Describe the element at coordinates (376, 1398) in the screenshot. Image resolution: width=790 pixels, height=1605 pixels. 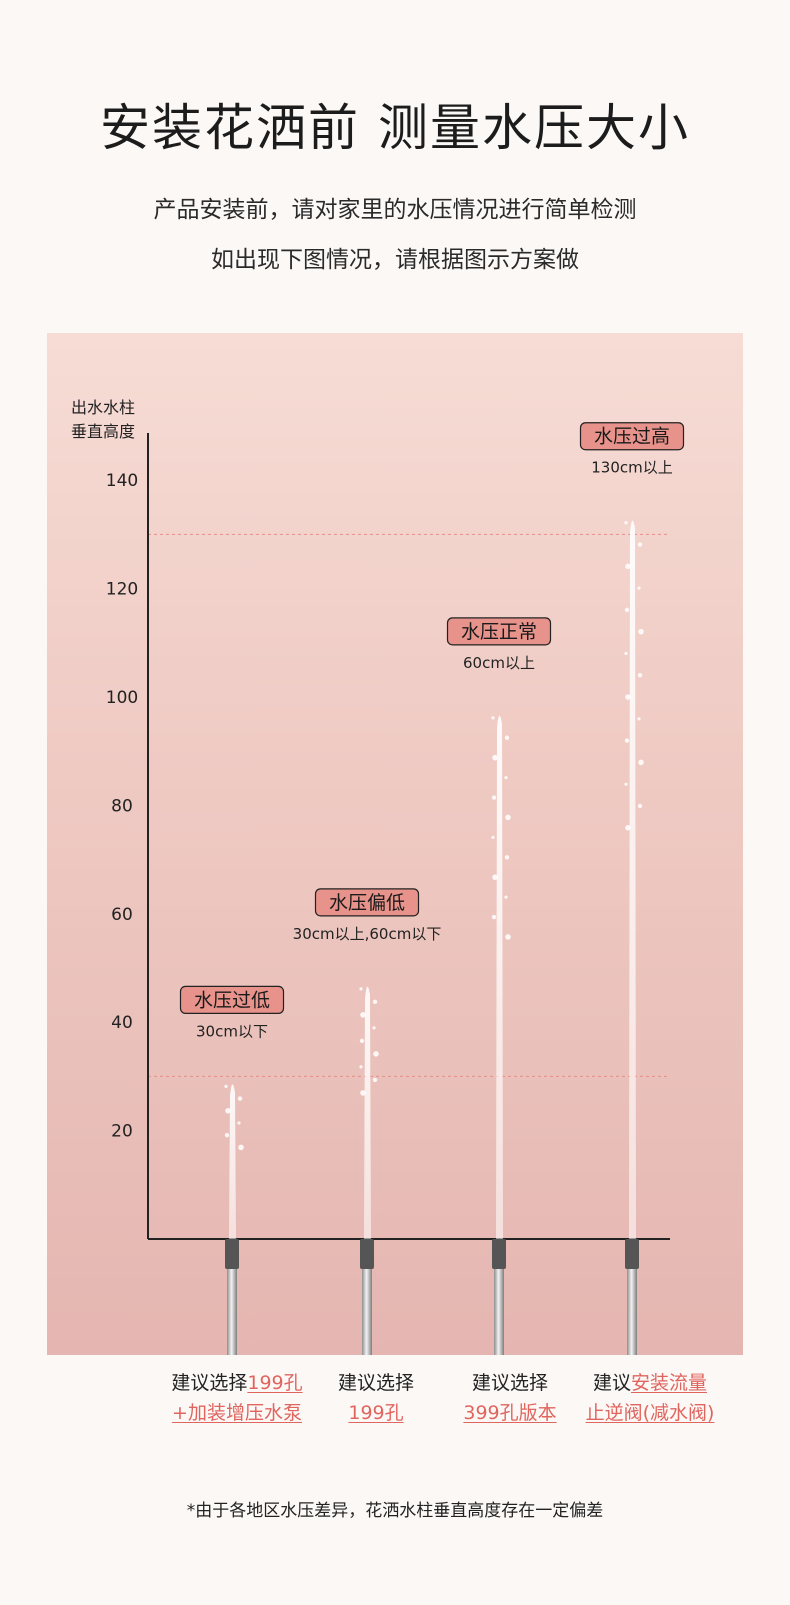
I see `recommendation-2: 建议选择 199孔` at that location.